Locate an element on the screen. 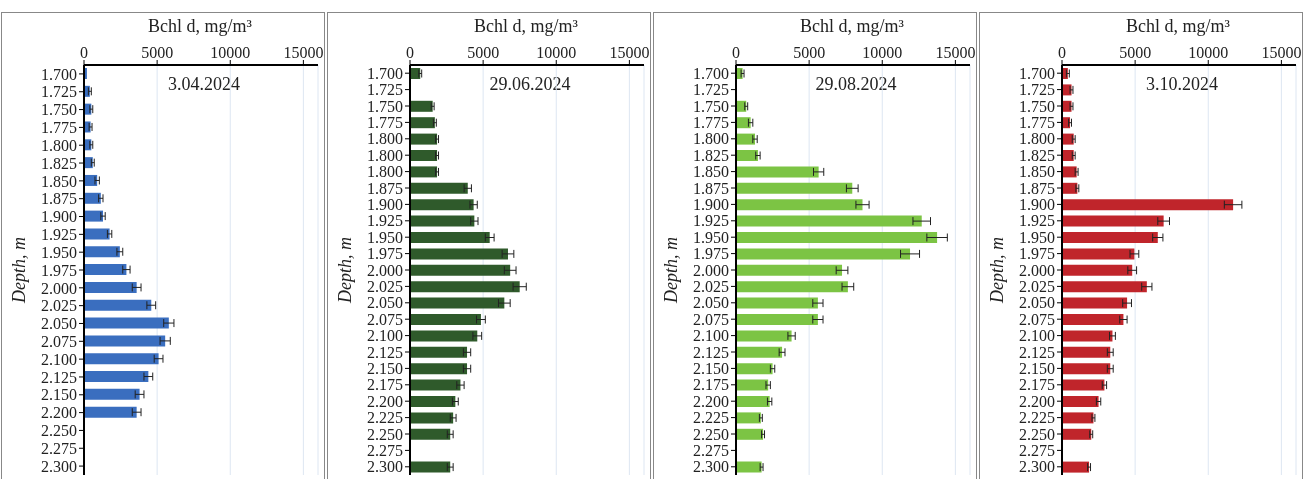 This screenshot has height=479, width=1304. text: 29.08.2024 is located at coordinates (856, 84).